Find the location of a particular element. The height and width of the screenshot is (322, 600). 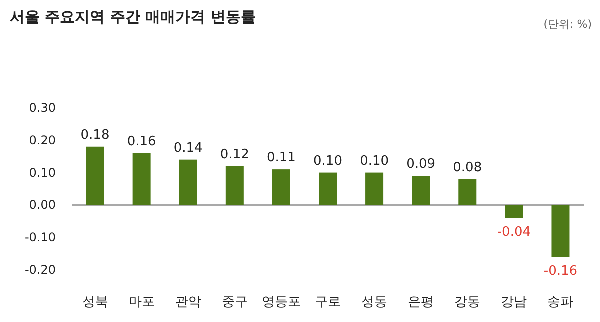

data-label: 0.11 is located at coordinates (281, 158).